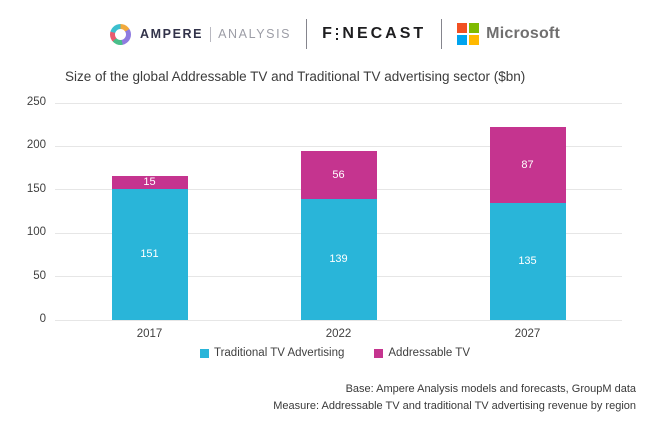 The image size is (670, 435). I want to click on y-tick-50: 50, so click(39, 275).